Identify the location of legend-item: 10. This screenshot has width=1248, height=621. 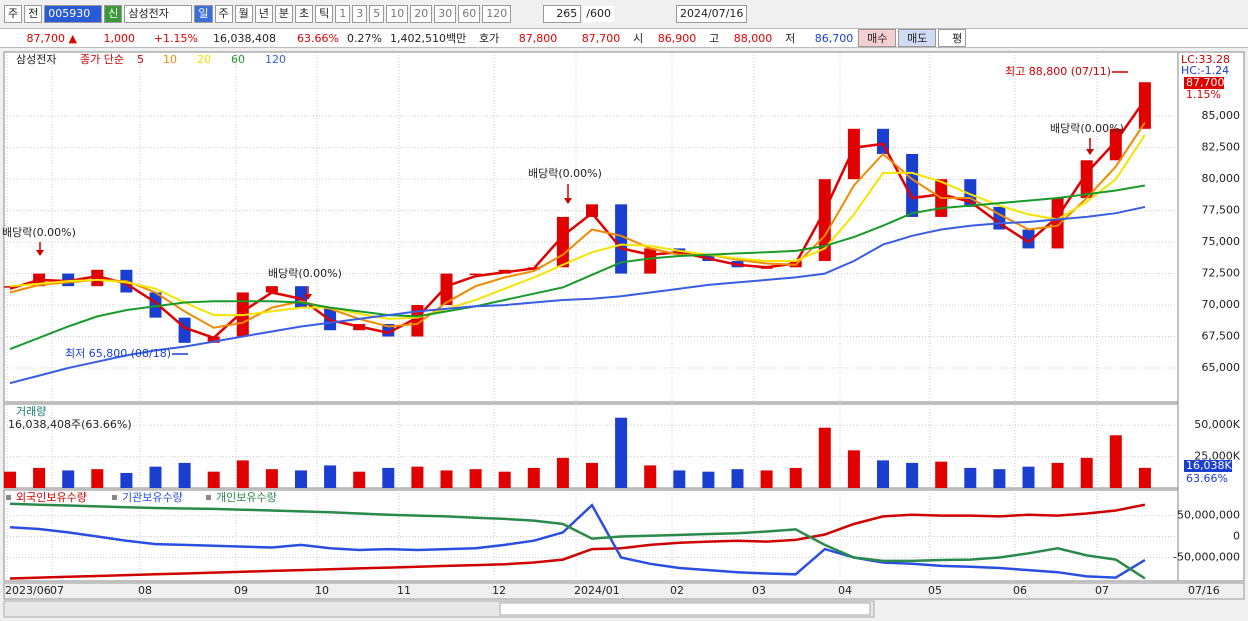
(170, 59).